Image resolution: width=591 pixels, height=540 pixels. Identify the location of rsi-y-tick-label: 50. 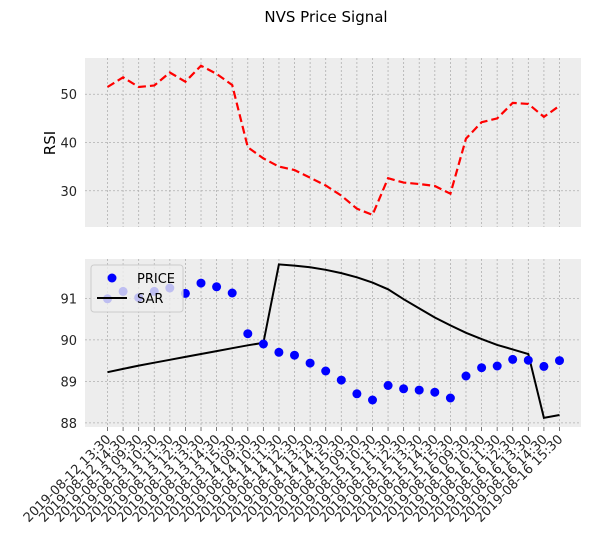
(68, 95).